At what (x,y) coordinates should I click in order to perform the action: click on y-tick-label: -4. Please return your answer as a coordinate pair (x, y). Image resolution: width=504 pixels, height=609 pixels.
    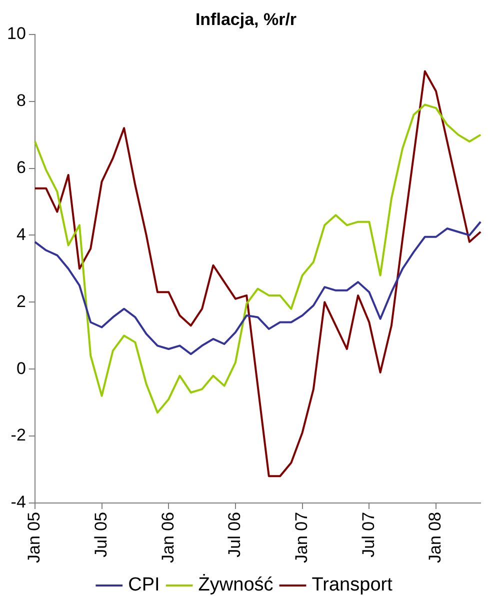
    Looking at the image, I should click on (18, 502).